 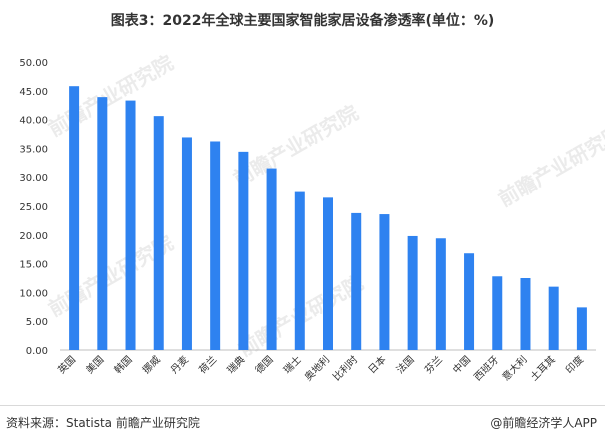 What do you see at coordinates (37, 322) in the screenshot?
I see `y-tick-label: 5.00` at bounding box center [37, 322].